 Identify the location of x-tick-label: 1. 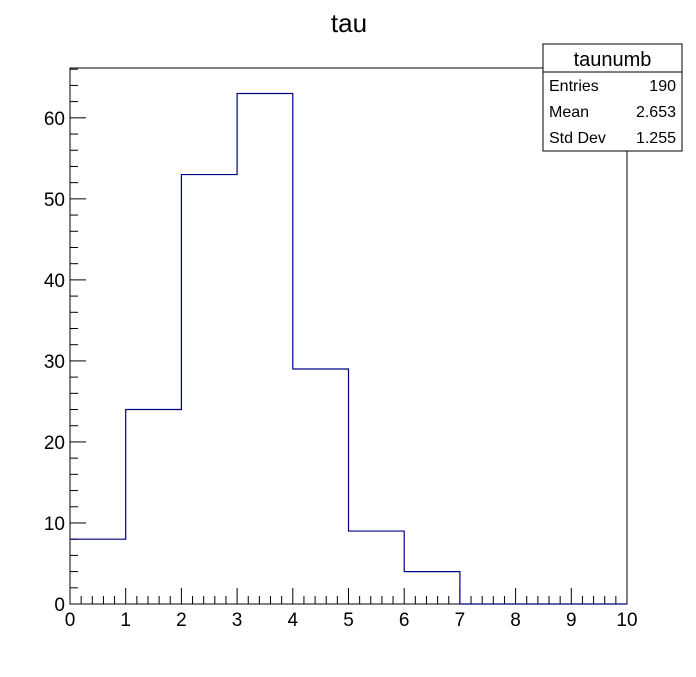
(125, 620).